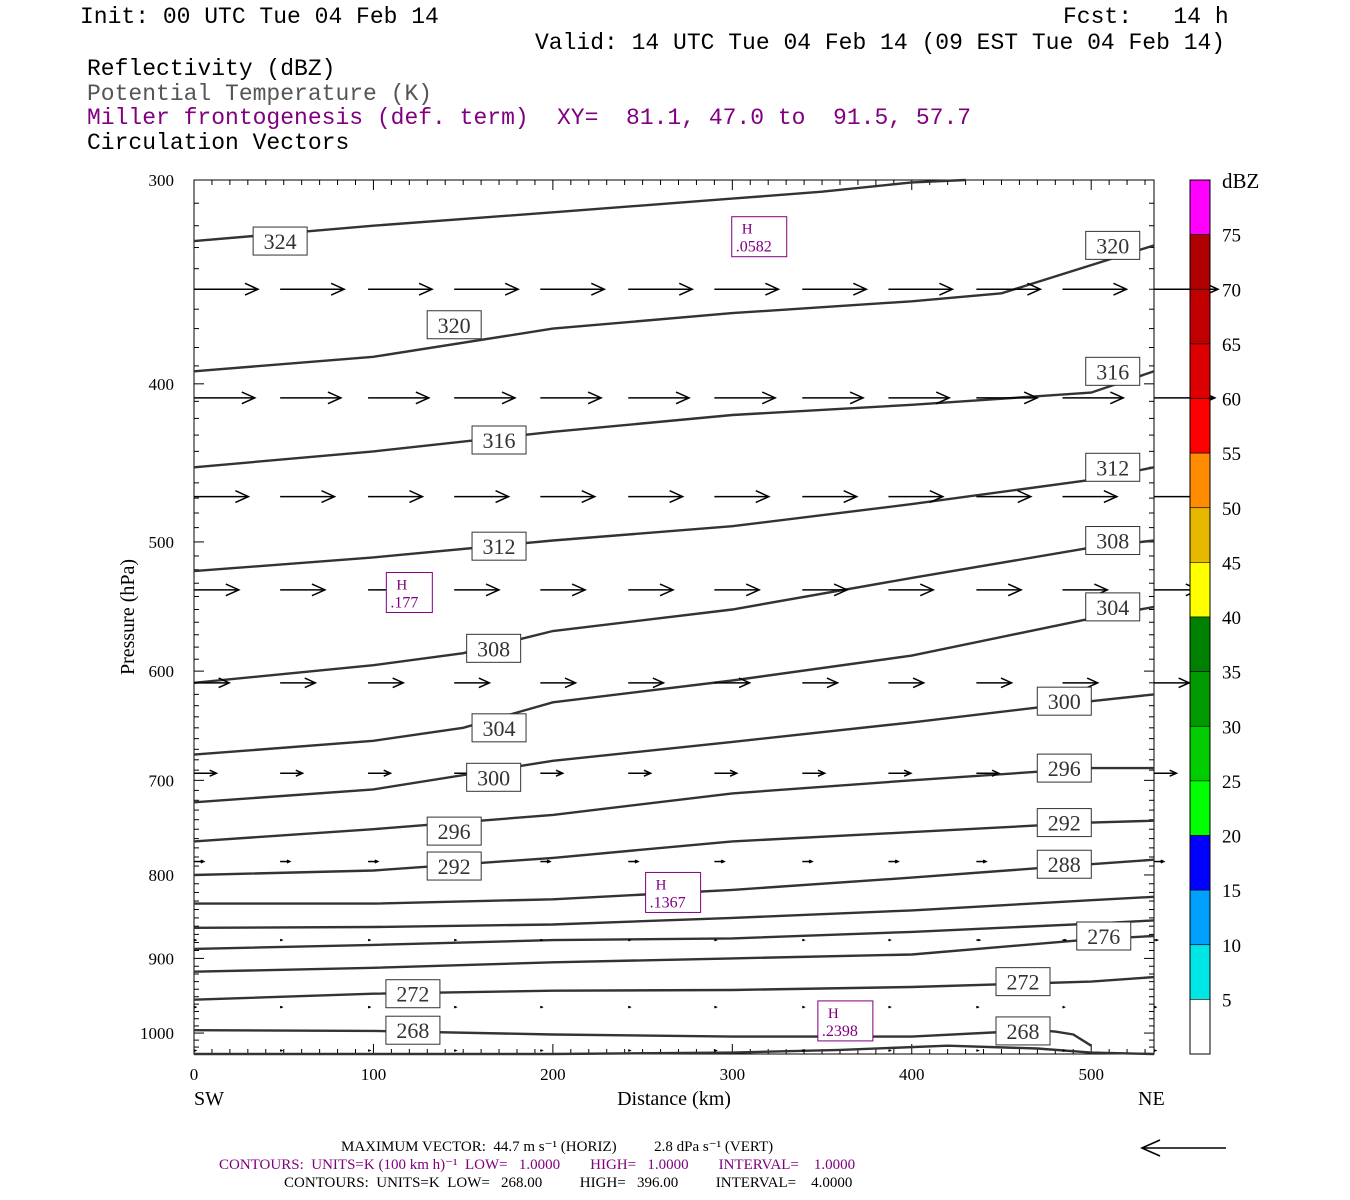 This screenshot has width=1350, height=1200. Describe the element at coordinates (218, 143) in the screenshot. I see `field-vectors: Circulation Vectors` at that location.